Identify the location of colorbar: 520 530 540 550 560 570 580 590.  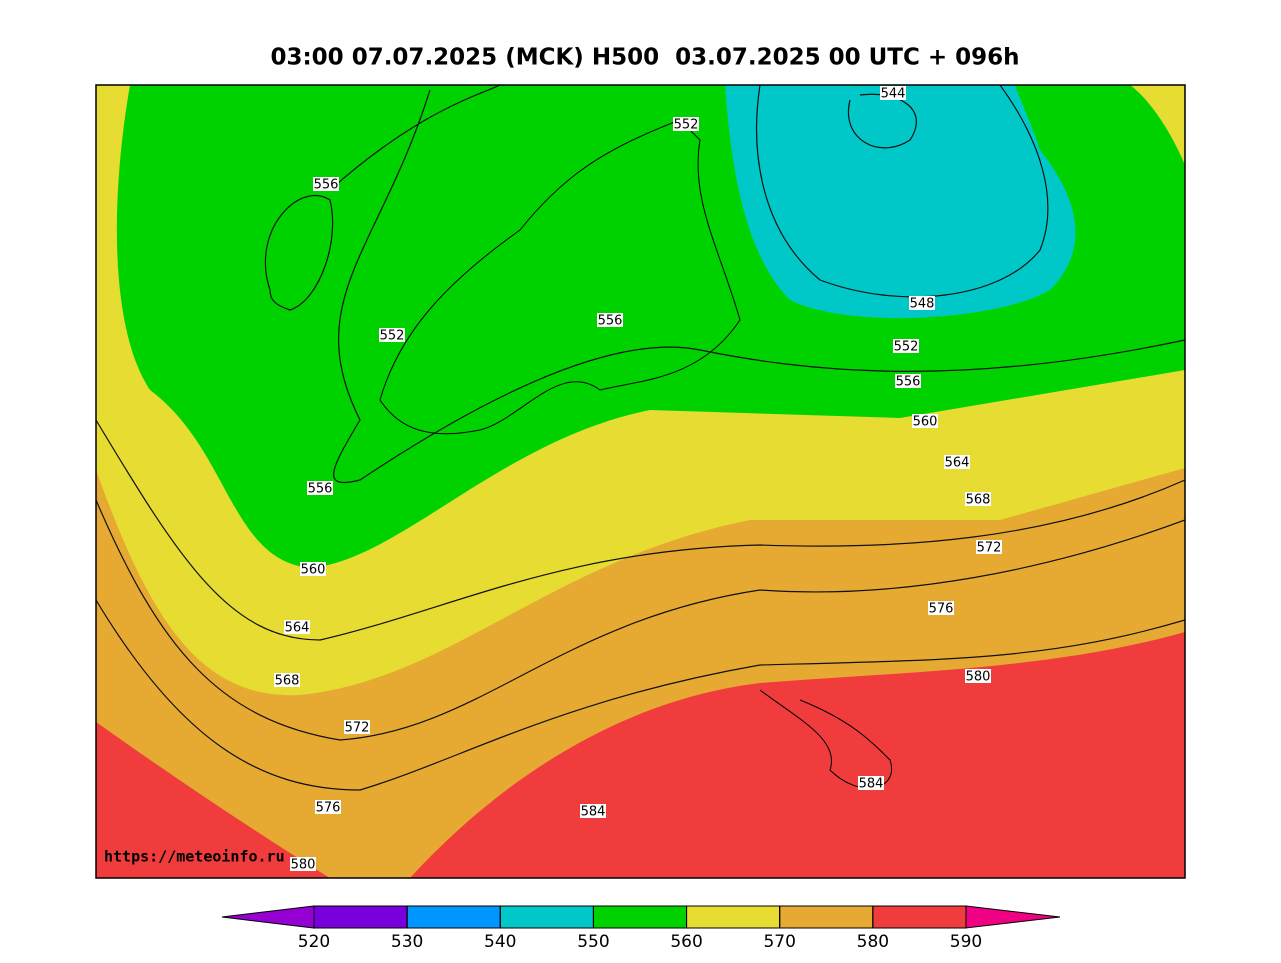
(641, 928).